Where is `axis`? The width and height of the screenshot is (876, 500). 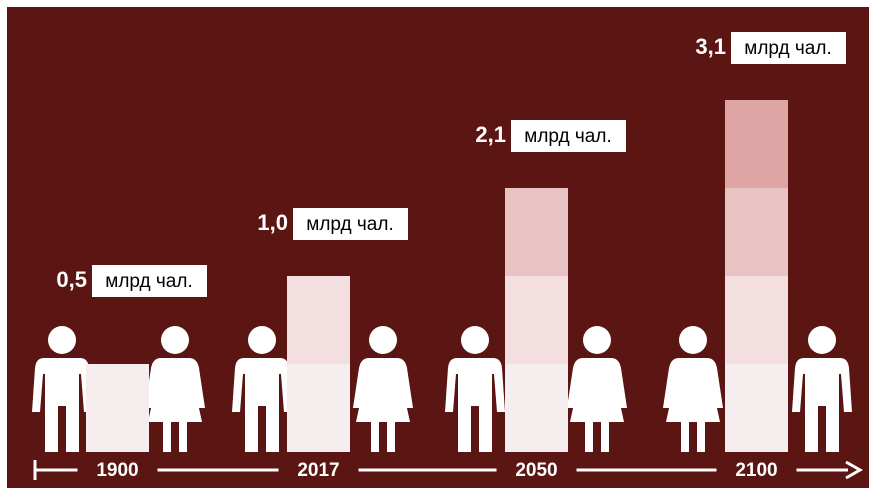 axis is located at coordinates (448, 470).